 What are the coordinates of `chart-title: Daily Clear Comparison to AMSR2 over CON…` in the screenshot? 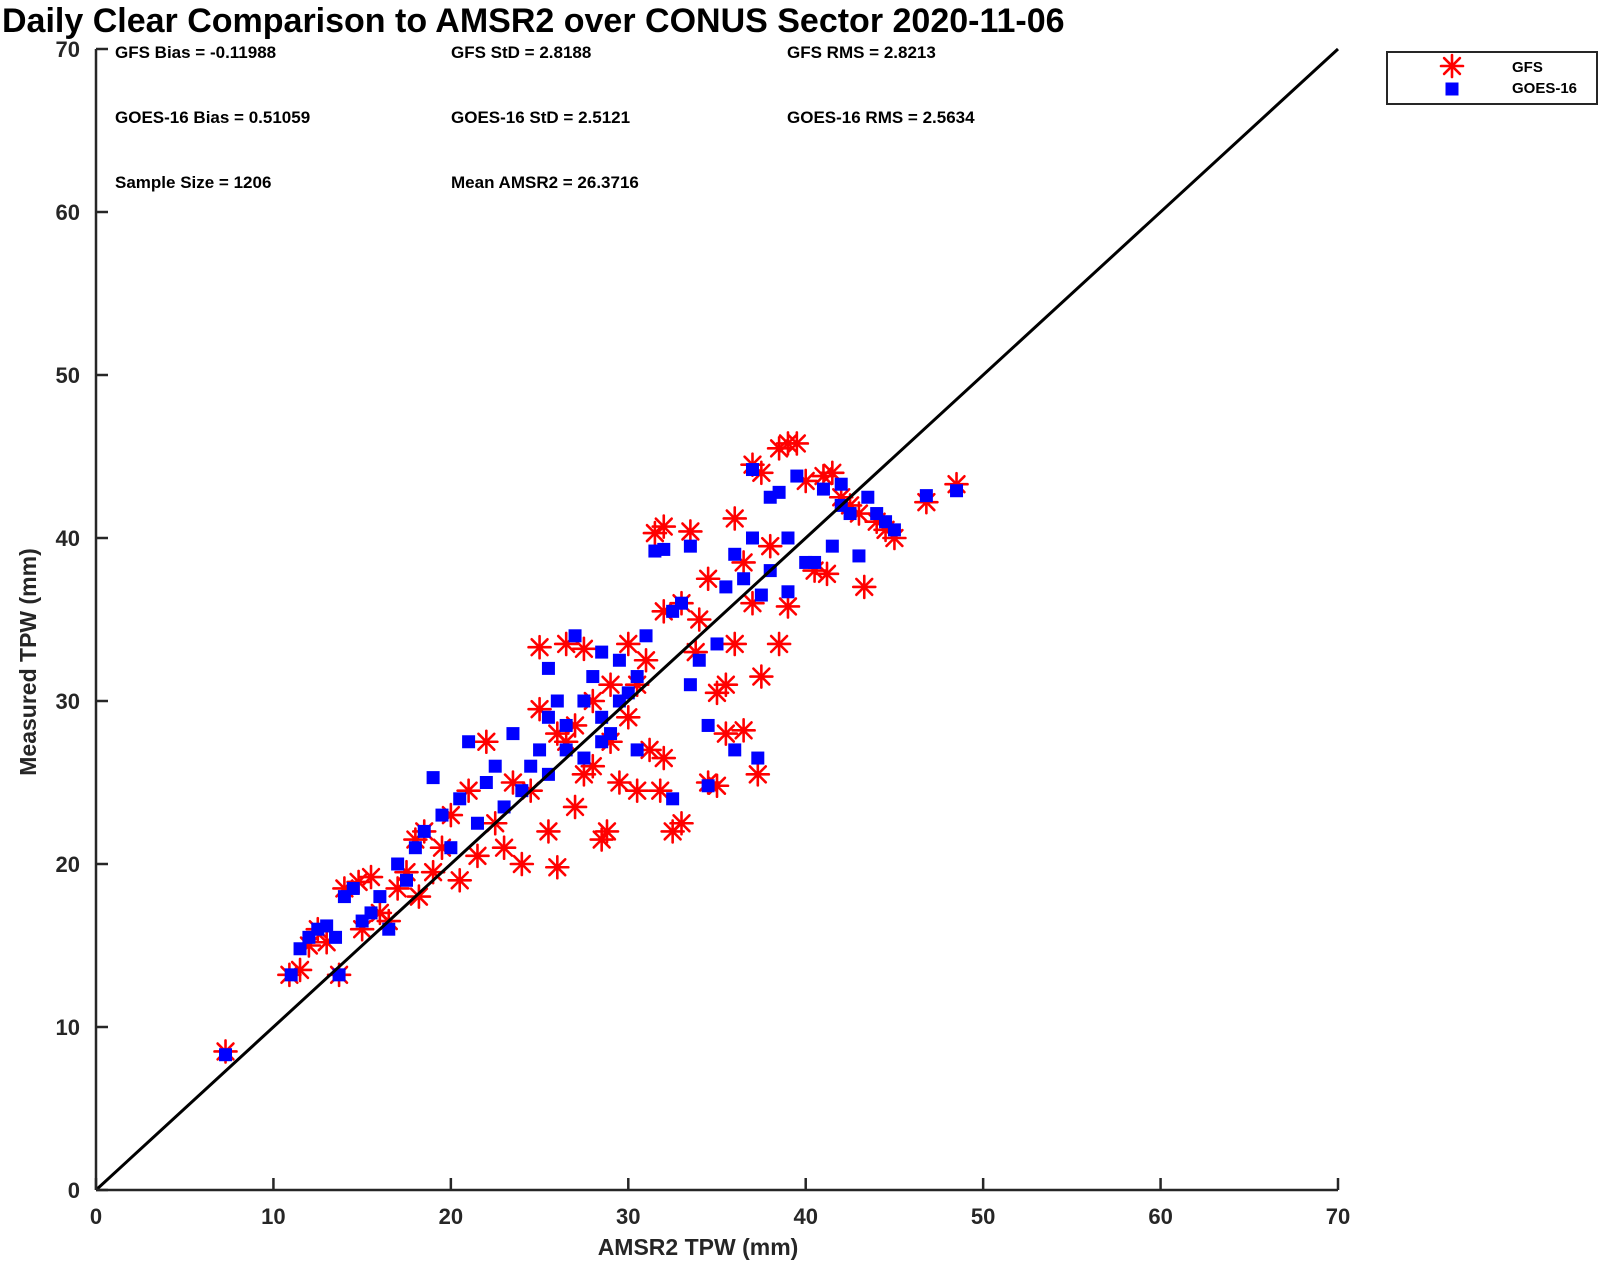 It's located at (533, 21).